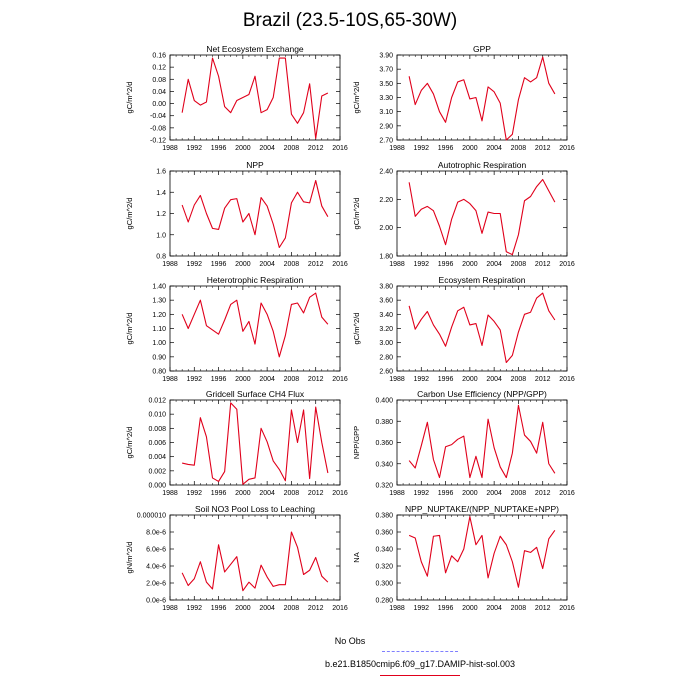 The width and height of the screenshot is (700, 700). Describe the element at coordinates (420, 675) in the screenshot. I see `legend-line-model-run` at that location.